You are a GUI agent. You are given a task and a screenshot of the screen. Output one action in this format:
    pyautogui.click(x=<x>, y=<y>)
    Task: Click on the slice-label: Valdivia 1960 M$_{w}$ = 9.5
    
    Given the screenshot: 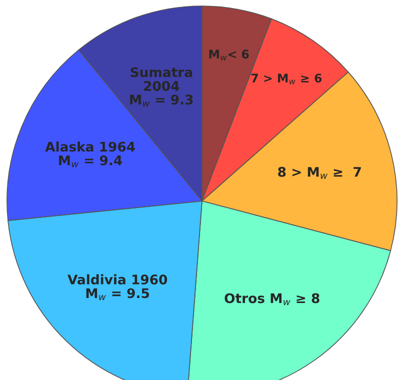 What is the action you would take?
    pyautogui.click(x=118, y=287)
    